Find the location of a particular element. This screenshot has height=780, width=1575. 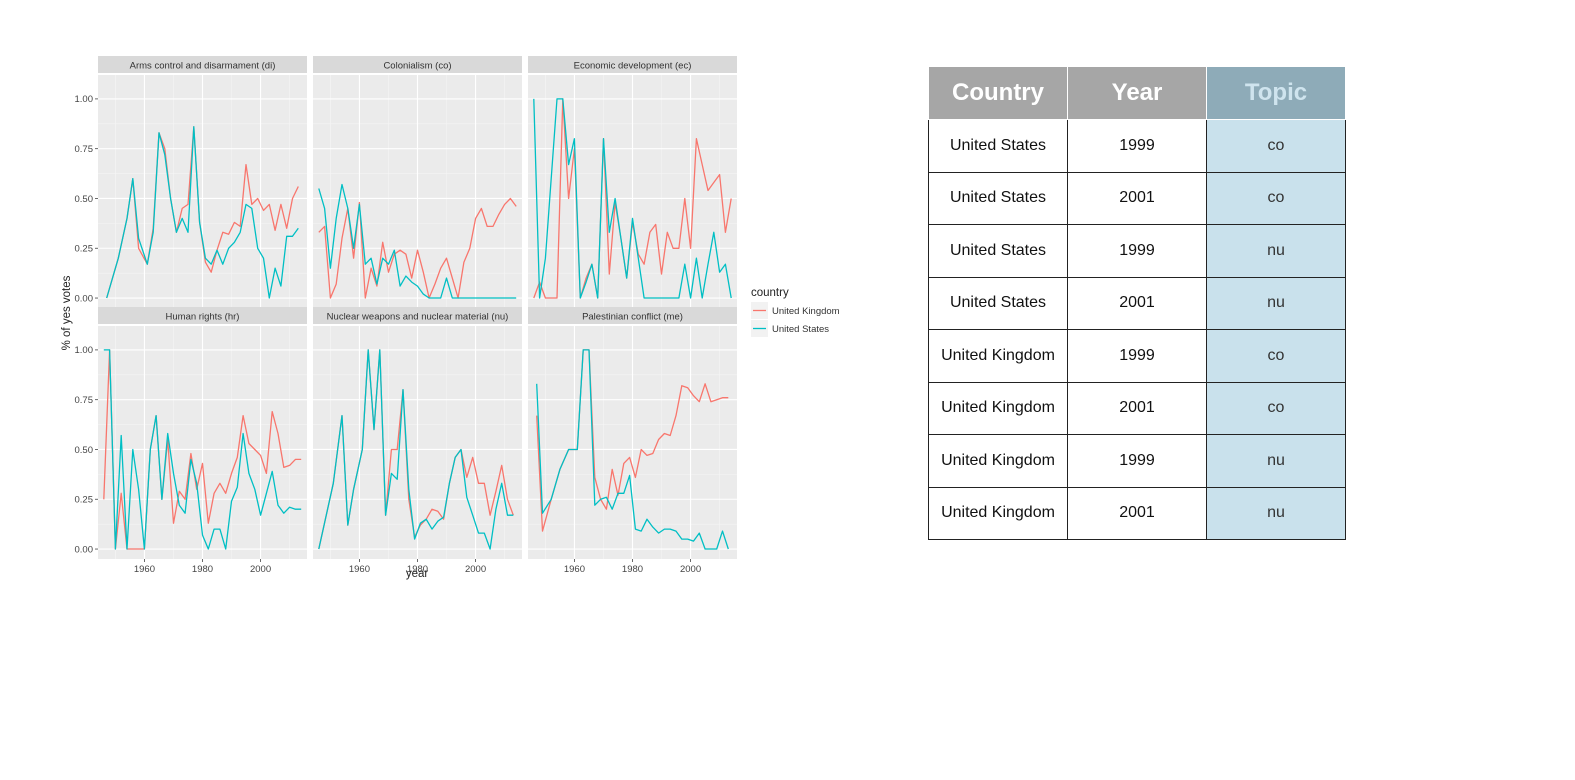

table-row: United States 2001 nu is located at coordinates (1137, 303).